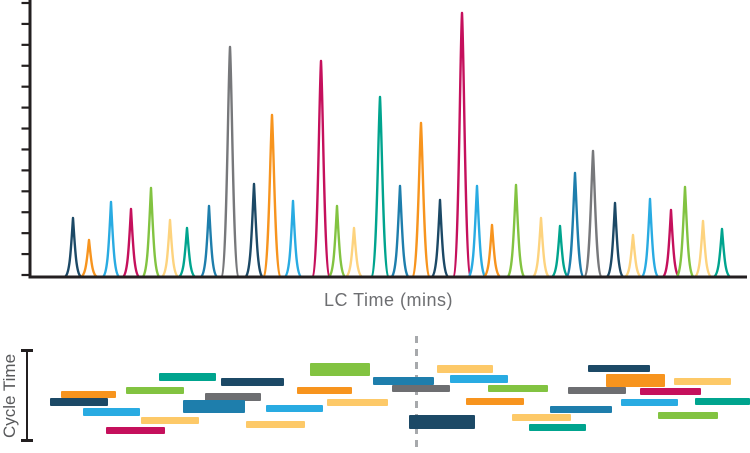 This screenshot has width=750, height=453. What do you see at coordinates (27, 350) in the screenshot?
I see `bracket-top-cap` at bounding box center [27, 350].